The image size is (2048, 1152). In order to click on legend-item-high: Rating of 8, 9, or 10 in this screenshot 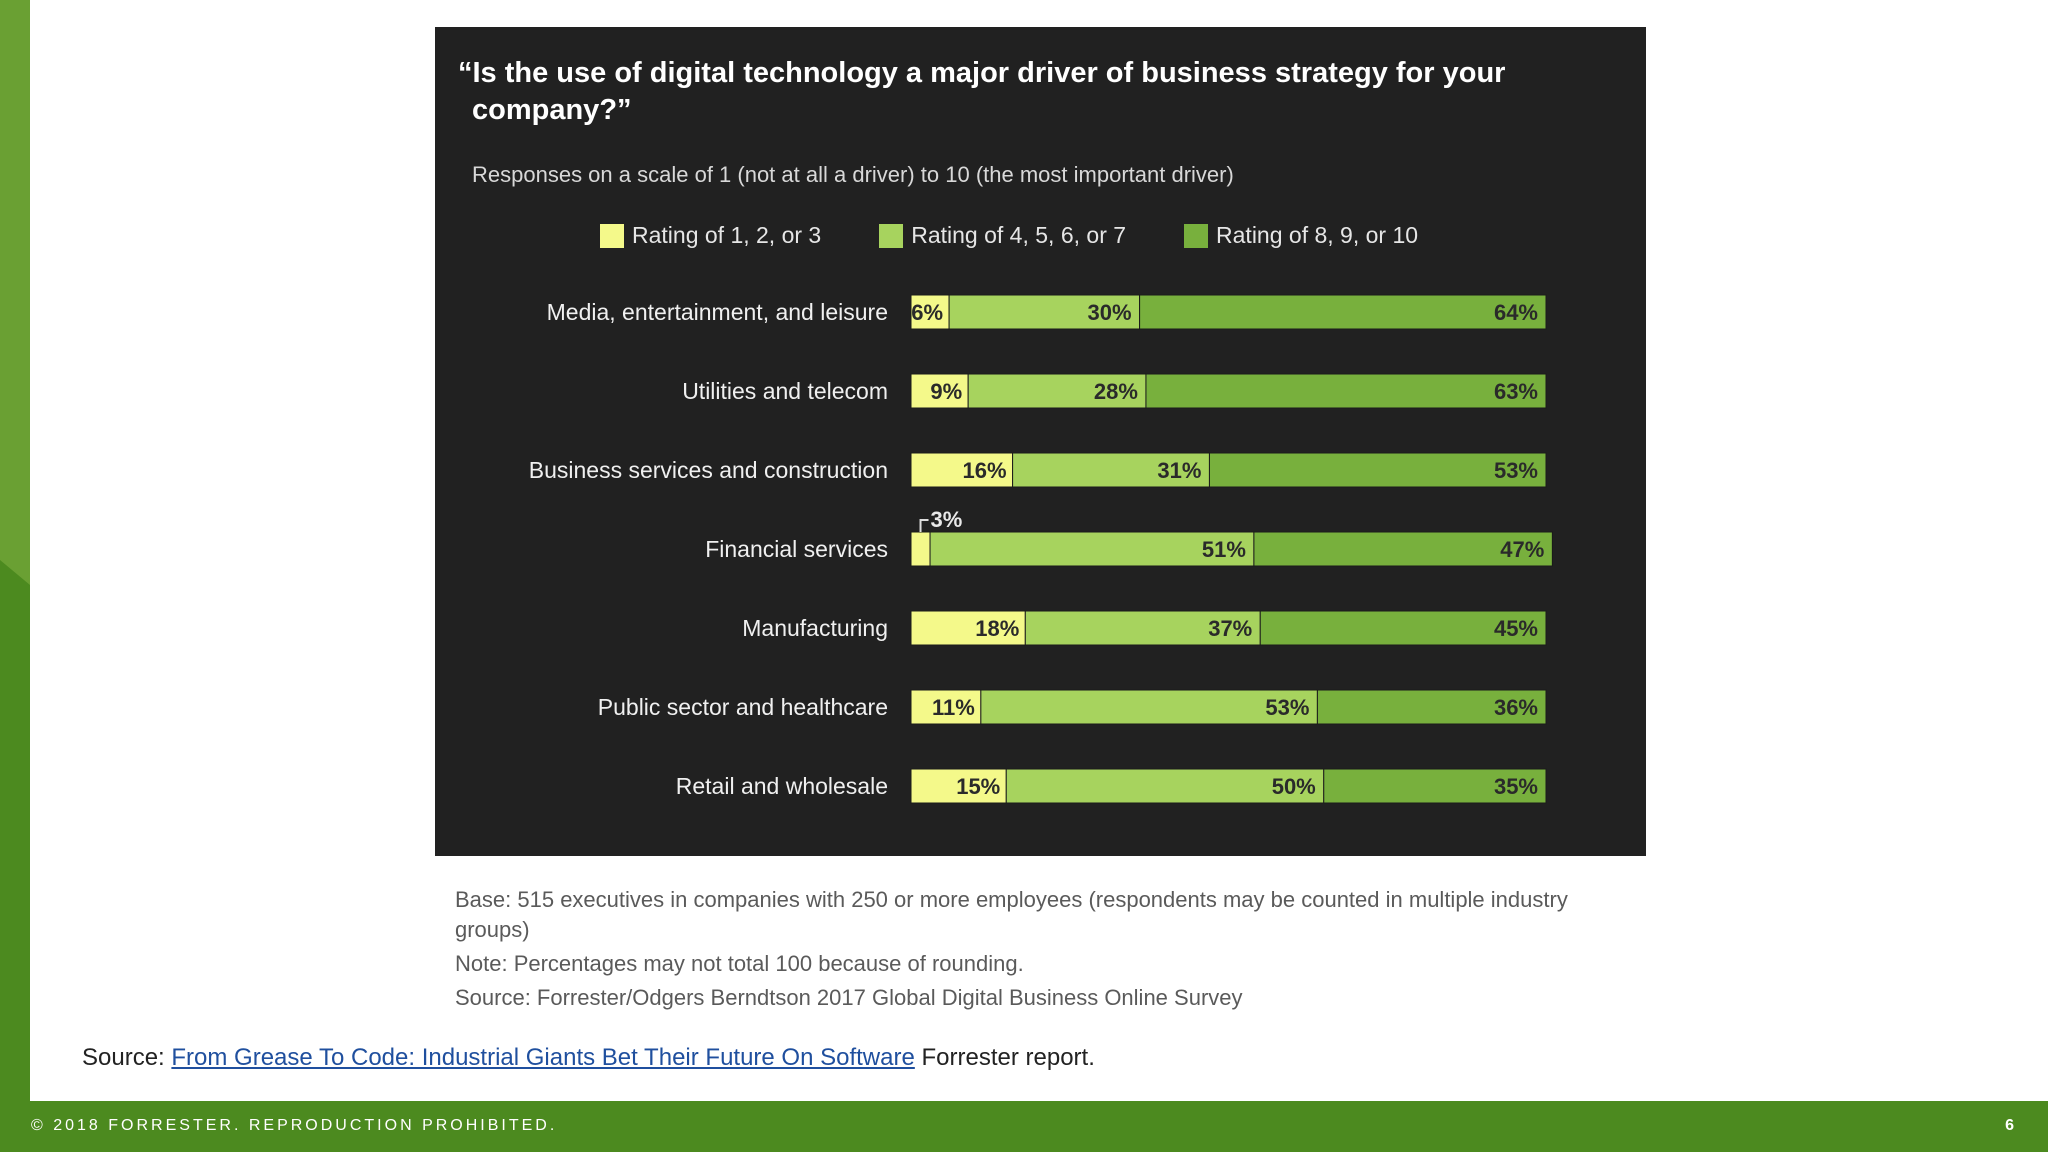, I will do `click(1301, 235)`.